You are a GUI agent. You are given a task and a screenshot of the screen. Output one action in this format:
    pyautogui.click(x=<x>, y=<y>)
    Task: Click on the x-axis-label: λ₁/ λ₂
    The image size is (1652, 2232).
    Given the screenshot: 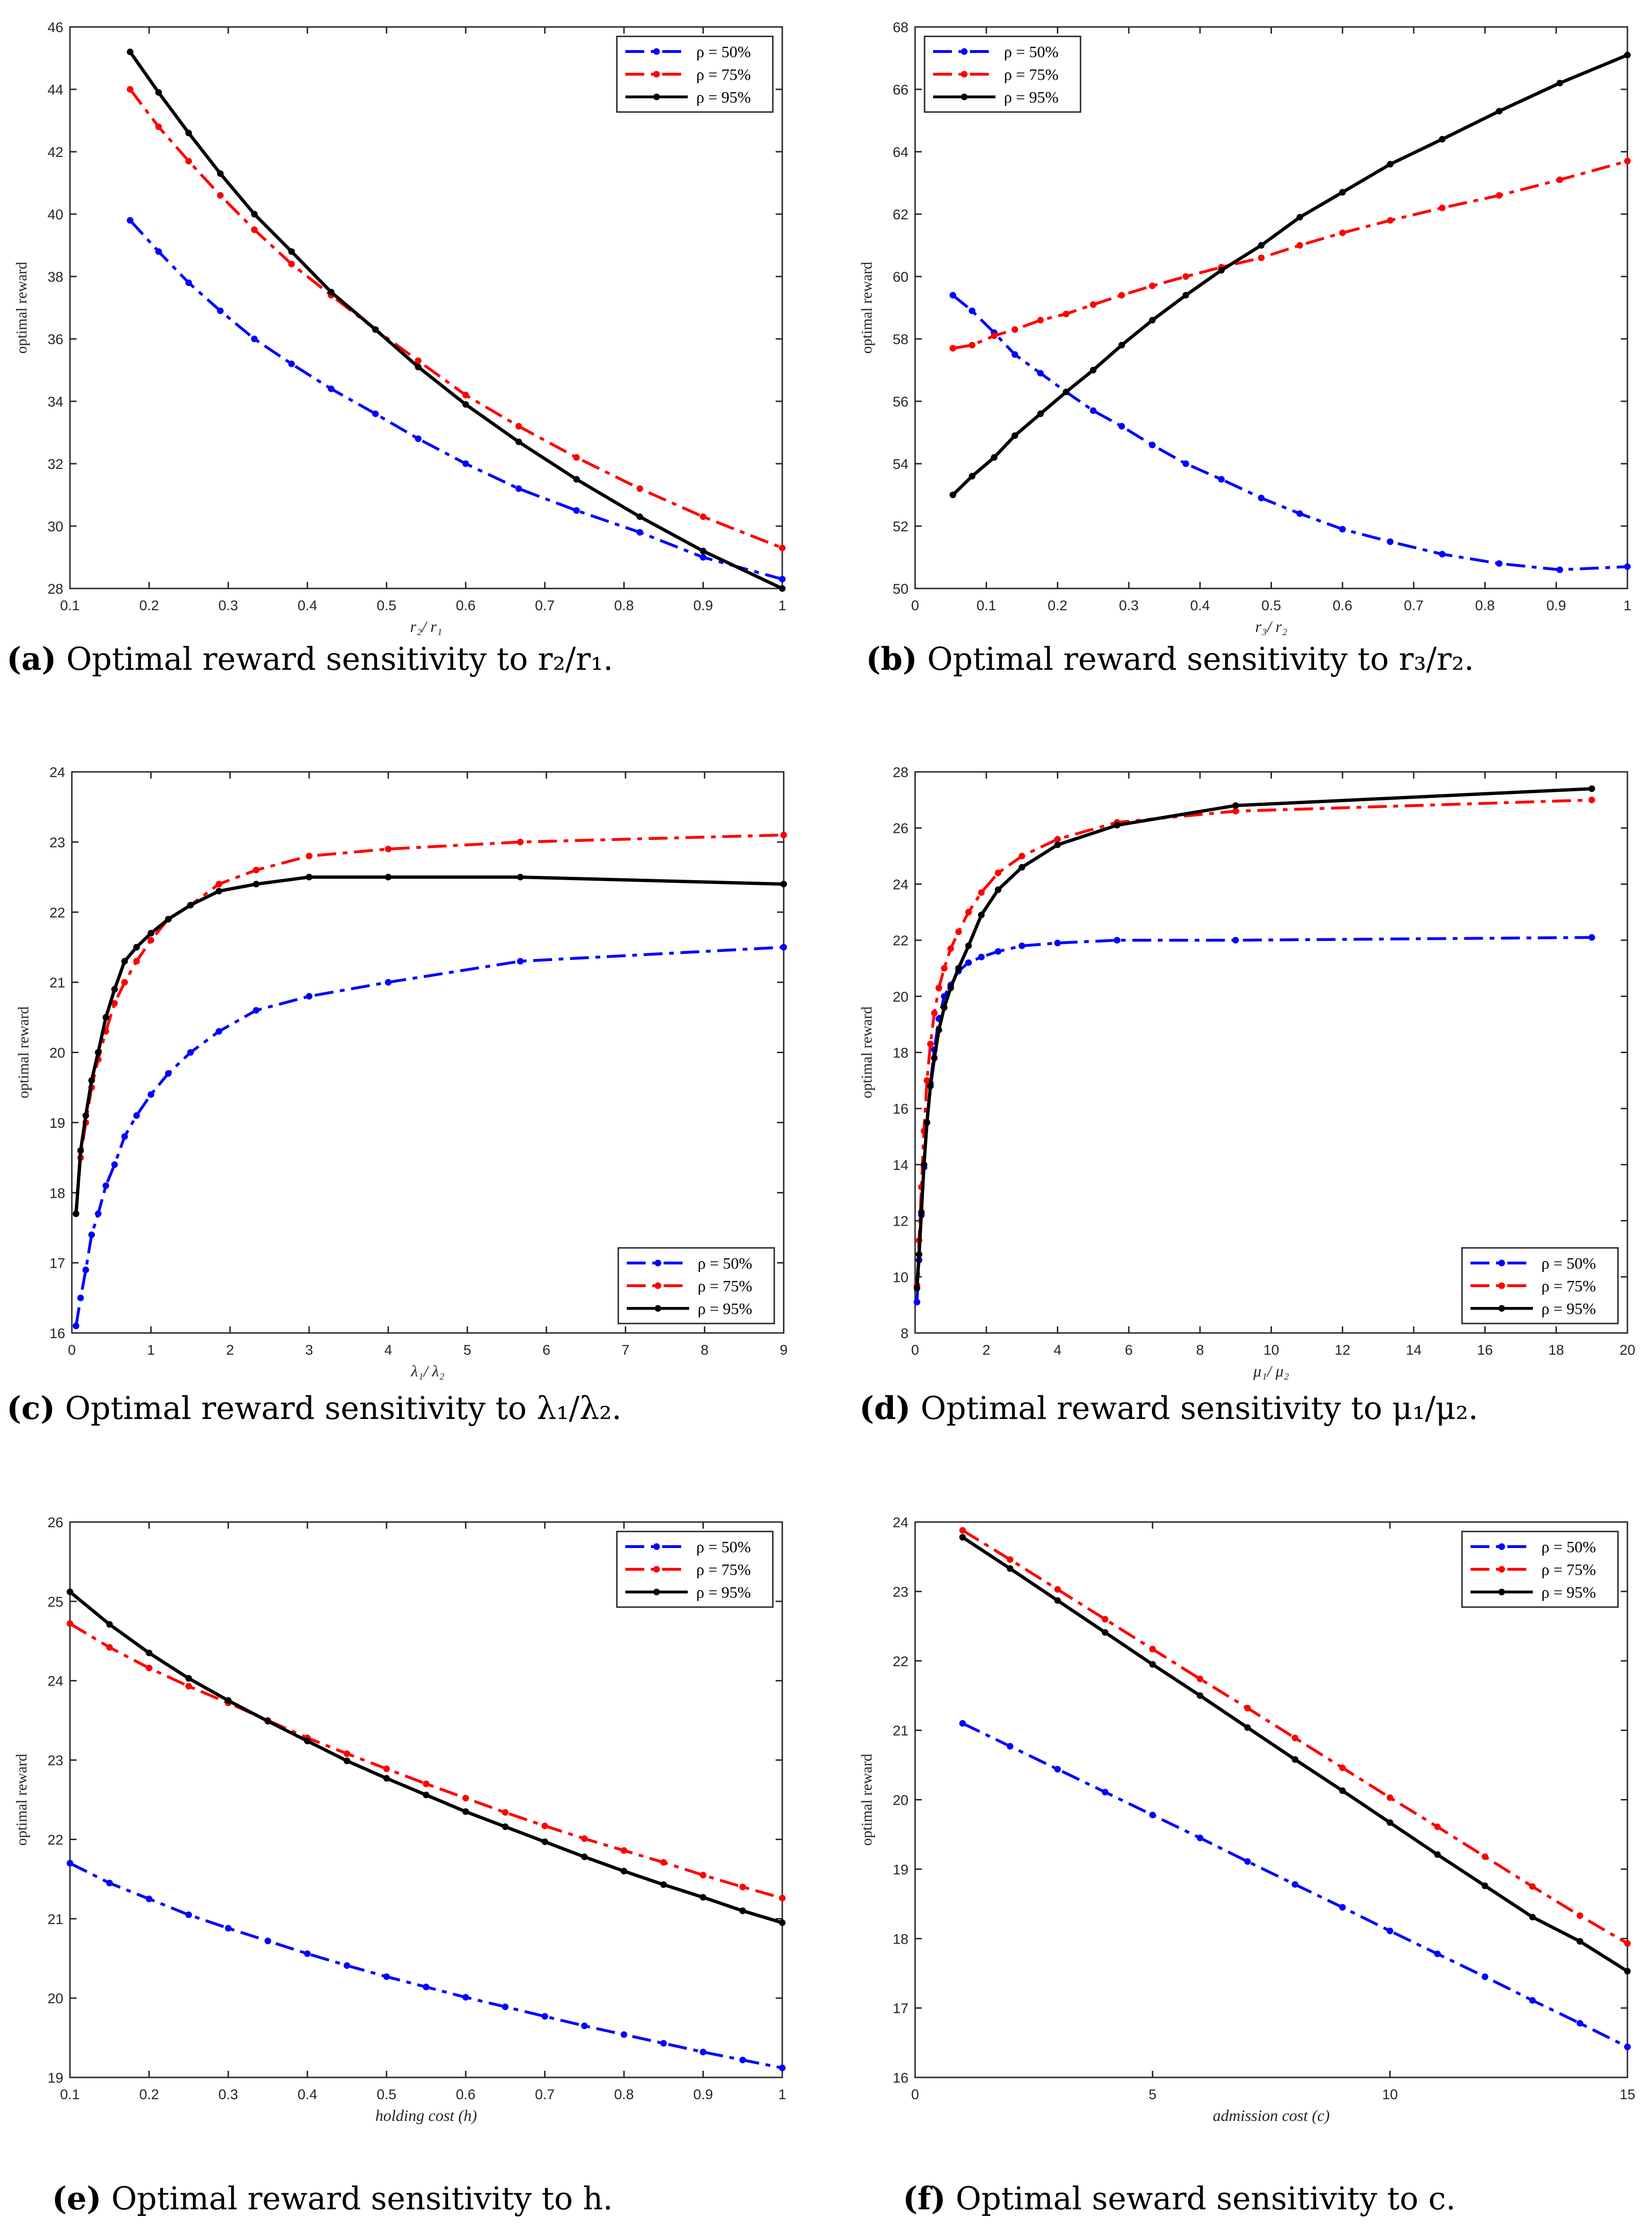 What is the action you would take?
    pyautogui.click(x=427, y=1371)
    